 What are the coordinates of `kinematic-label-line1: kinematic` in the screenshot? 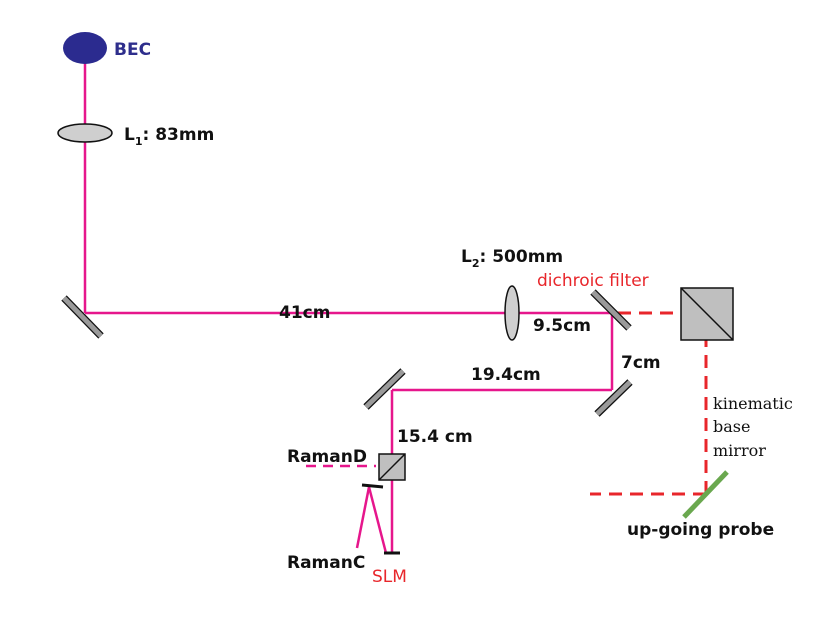 It's located at (753, 403).